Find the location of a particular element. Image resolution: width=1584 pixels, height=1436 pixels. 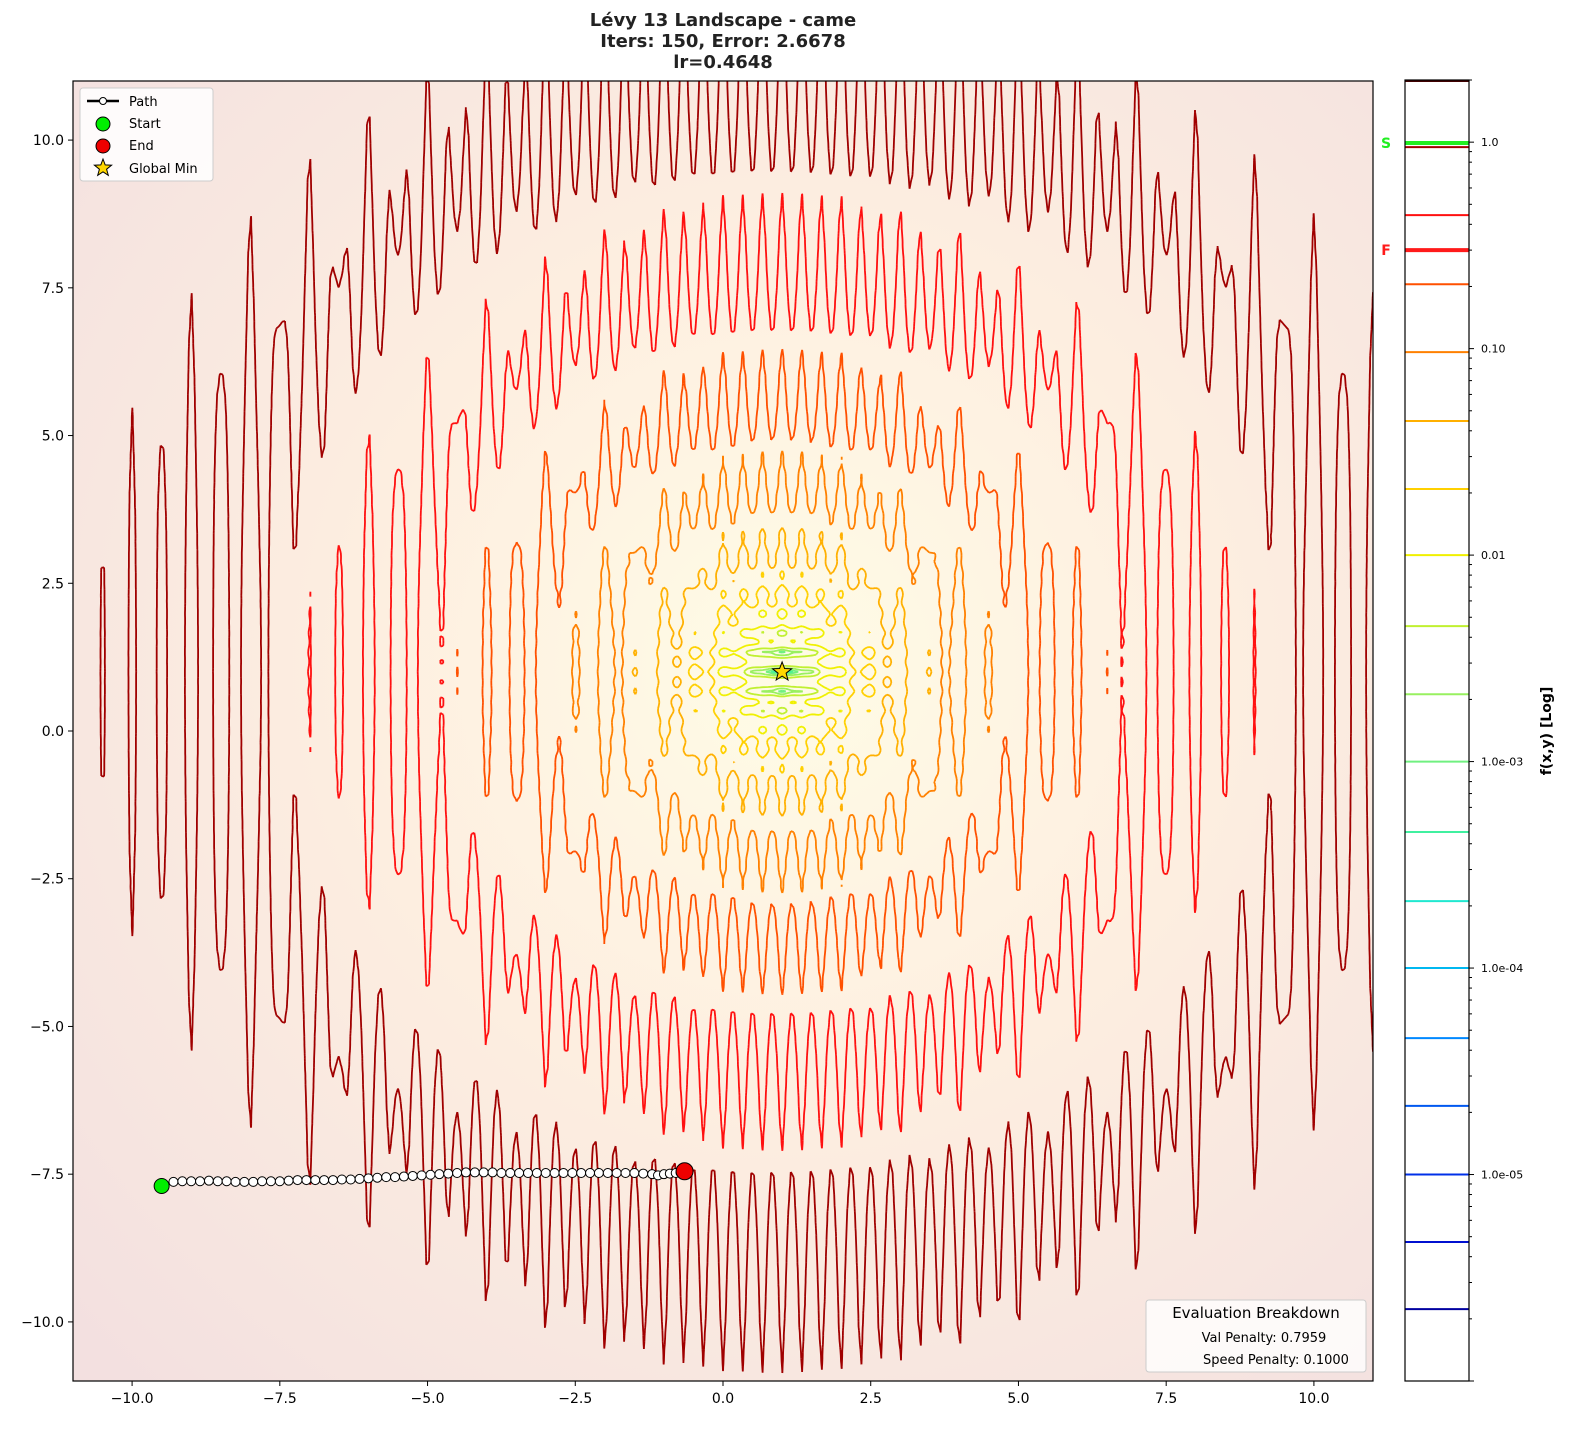

x-tick-label: 5.0 is located at coordinates (1018, 1399).